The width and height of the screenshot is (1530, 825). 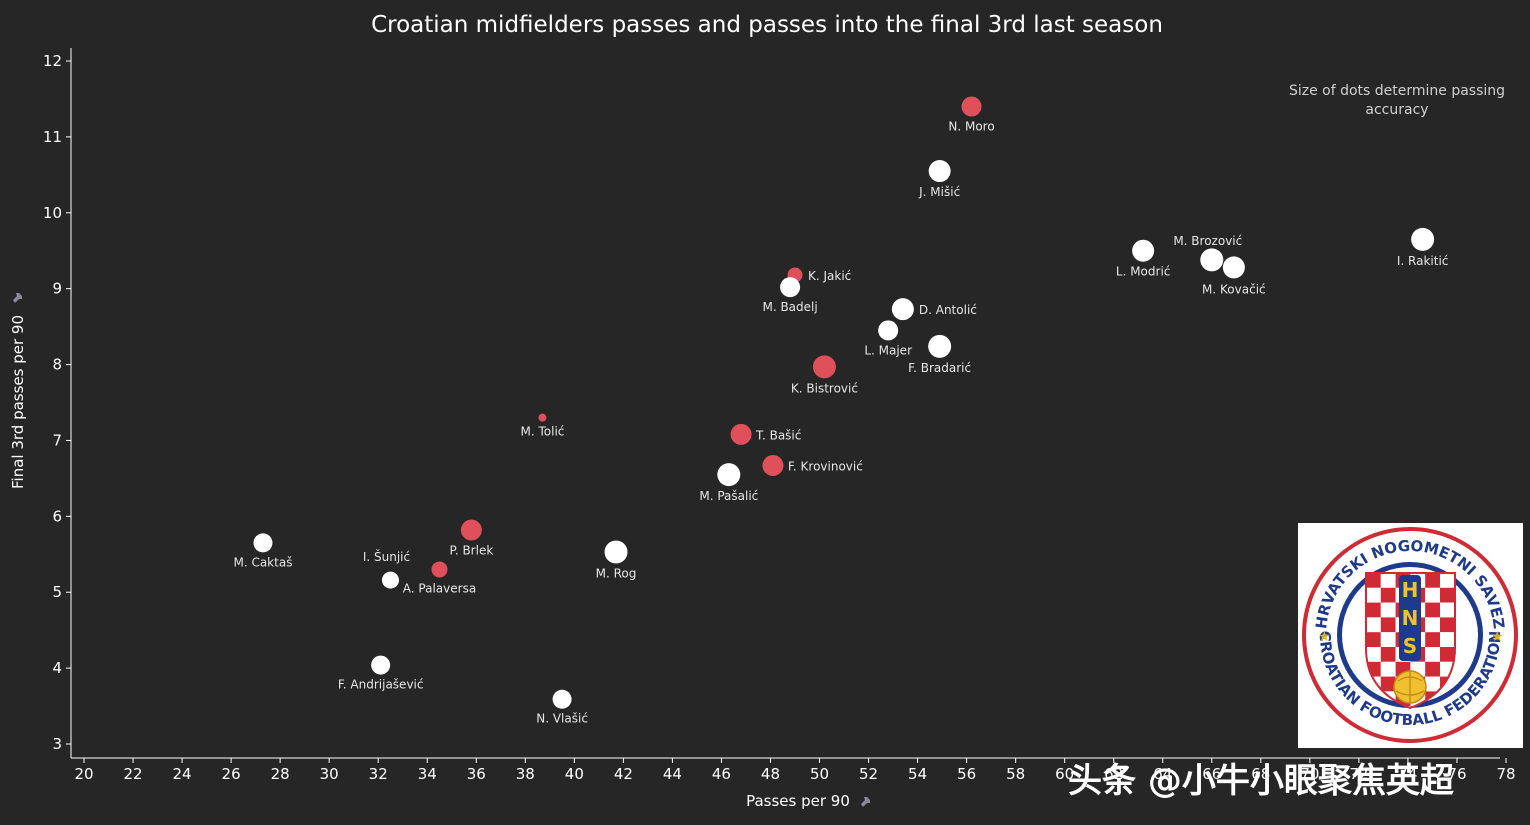 I want to click on y-tick-label: 9, so click(x=57, y=289).